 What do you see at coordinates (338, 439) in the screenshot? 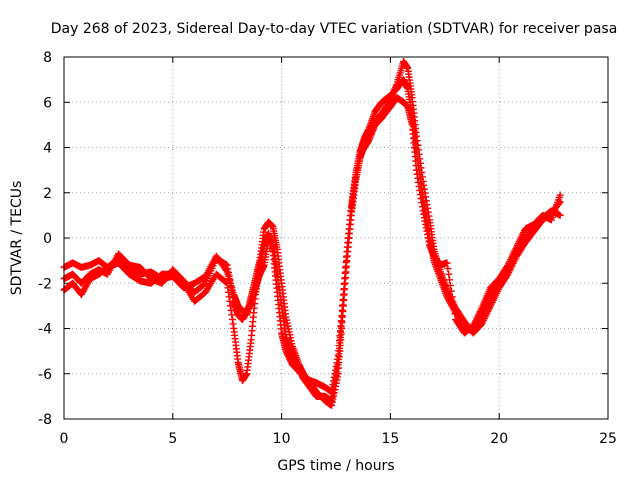
I see `x-tick-labels: 0 5 10 15 20 25` at bounding box center [338, 439].